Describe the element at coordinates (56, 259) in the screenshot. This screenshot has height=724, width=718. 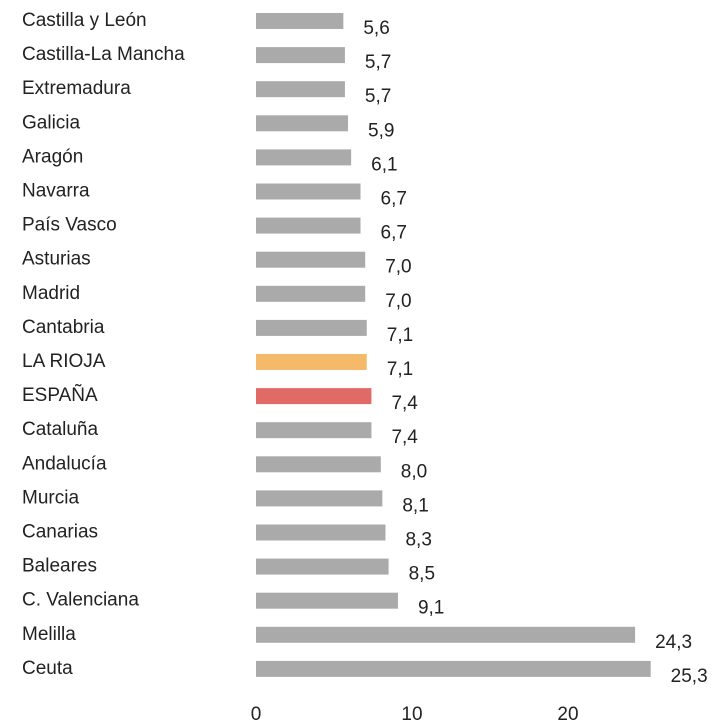
I see `category-label: Asturias` at that location.